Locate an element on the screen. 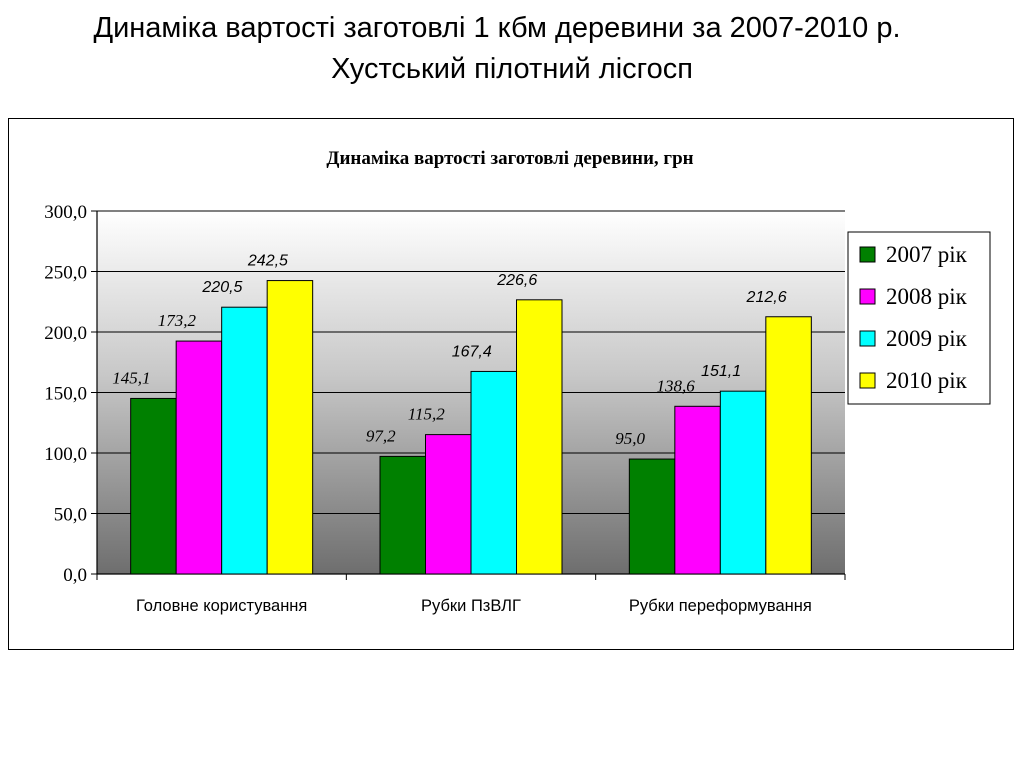 The height and width of the screenshot is (768, 1024). data-label: 220,5 is located at coordinates (221, 287).